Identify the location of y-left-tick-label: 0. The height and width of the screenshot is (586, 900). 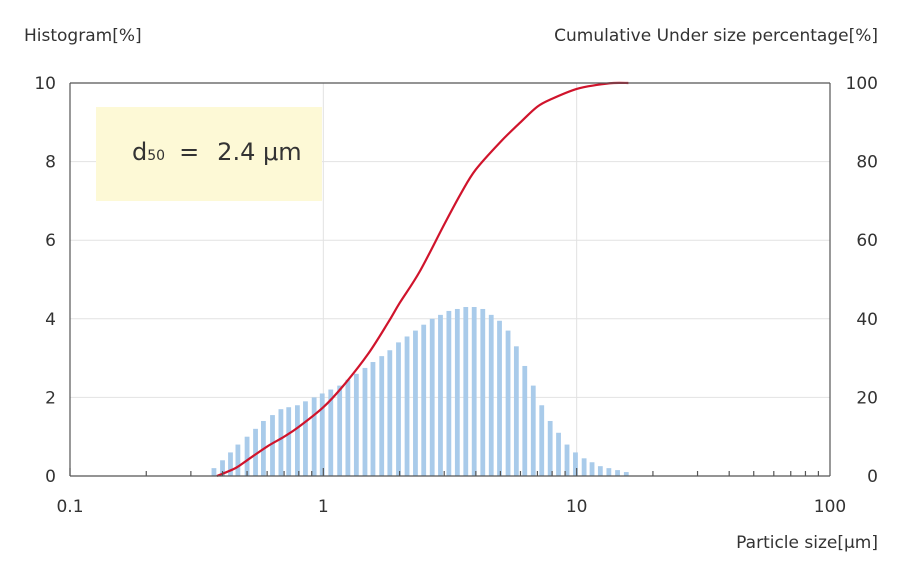
(50, 477).